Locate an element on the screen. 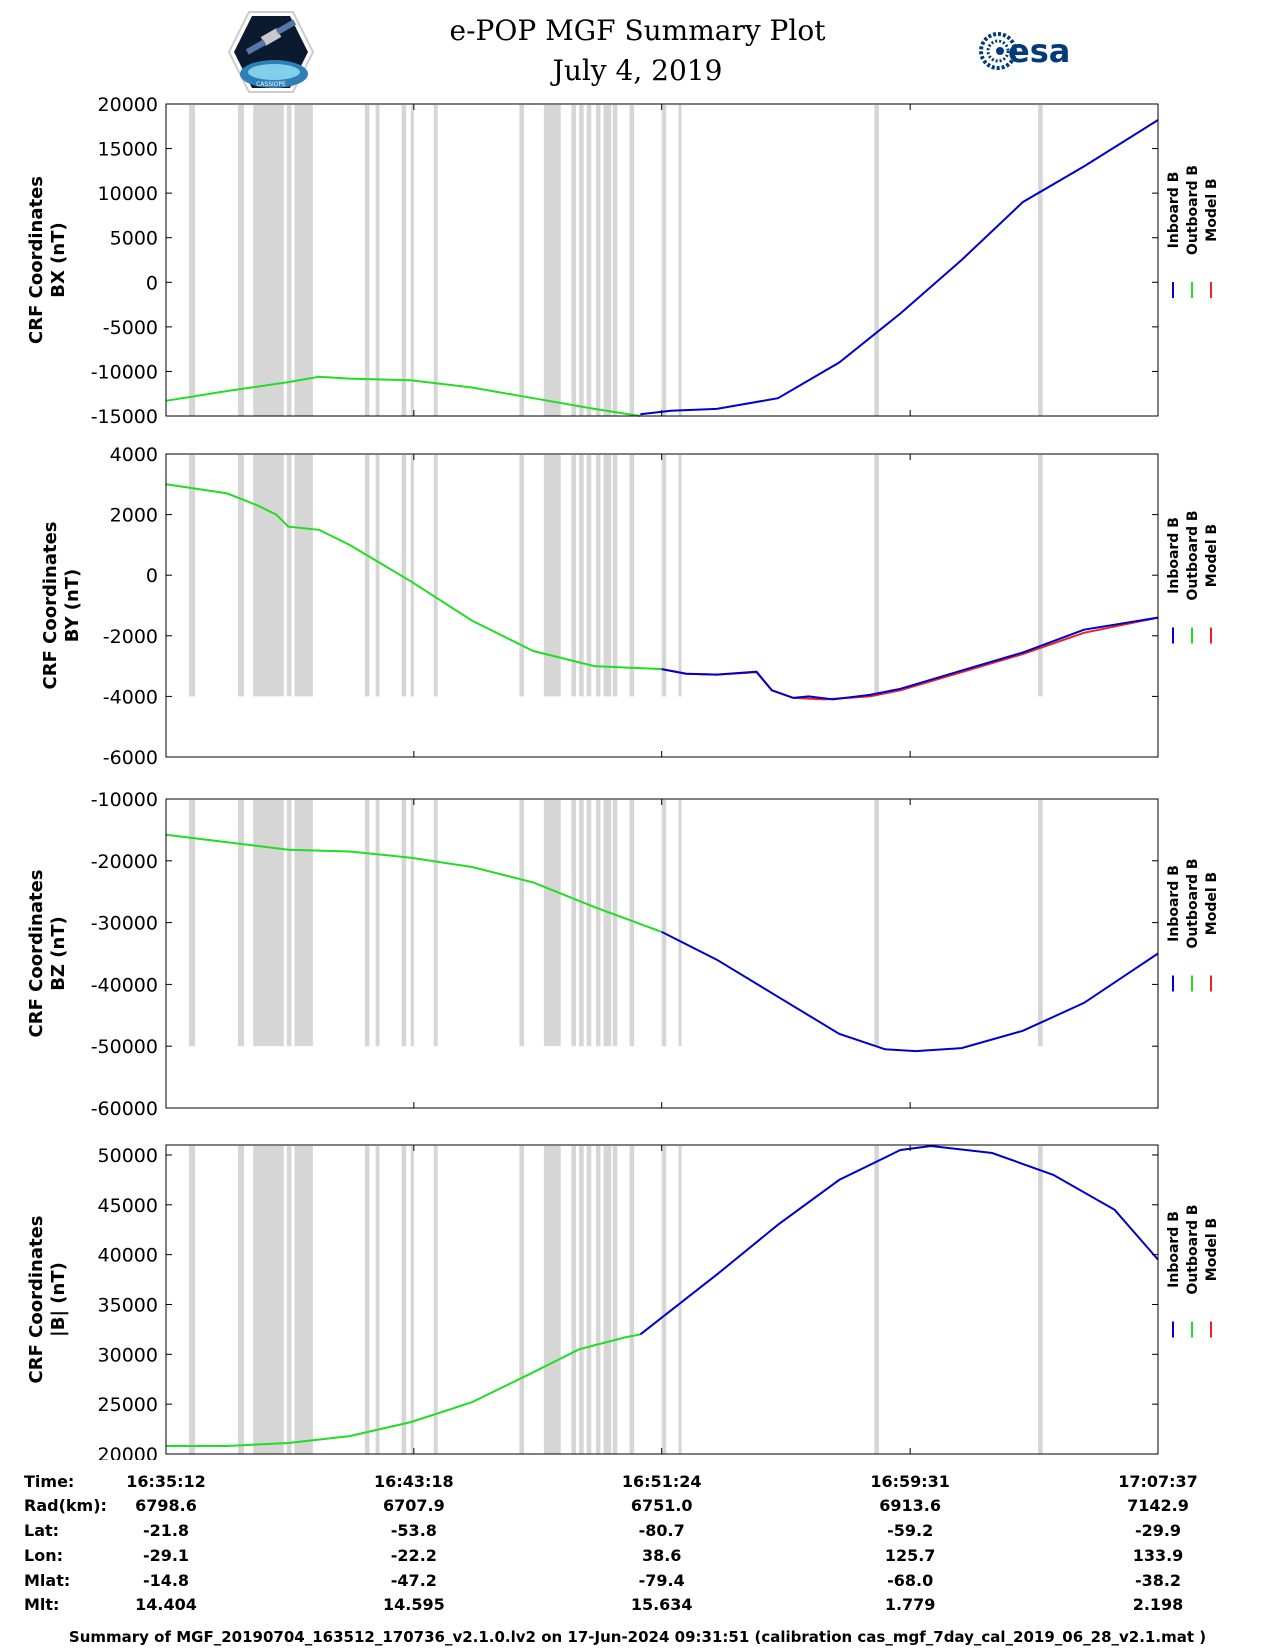 The height and width of the screenshot is (1650, 1275). y-tick-label: -10000 is located at coordinates (124, 372).